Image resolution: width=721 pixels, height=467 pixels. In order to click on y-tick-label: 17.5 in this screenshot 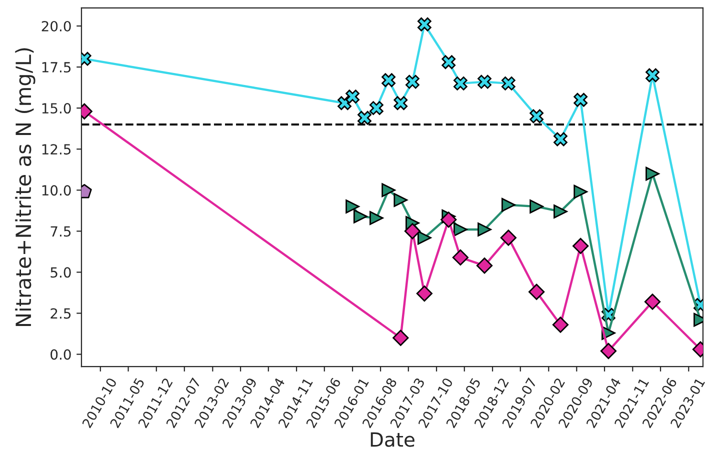, I will do `click(56, 67)`.